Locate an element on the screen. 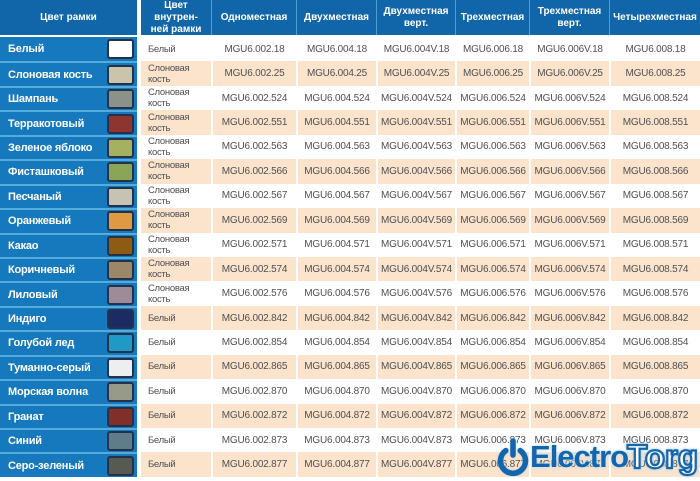  frame-color-cell: Лиловый is located at coordinates (68, 293).